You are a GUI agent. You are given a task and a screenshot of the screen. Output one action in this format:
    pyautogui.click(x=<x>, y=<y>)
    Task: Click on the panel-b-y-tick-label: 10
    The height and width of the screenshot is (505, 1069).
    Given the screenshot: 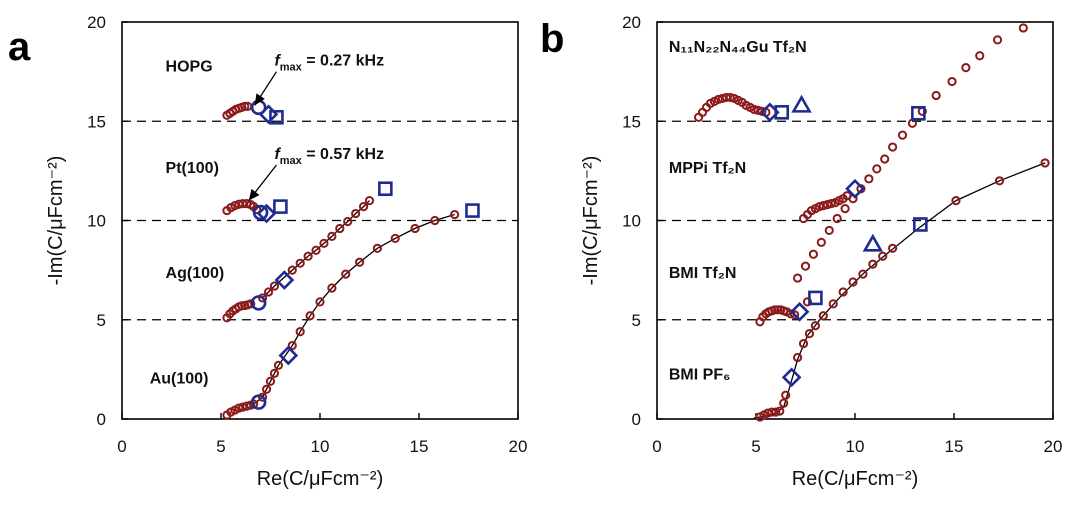 What is the action you would take?
    pyautogui.click(x=631, y=221)
    